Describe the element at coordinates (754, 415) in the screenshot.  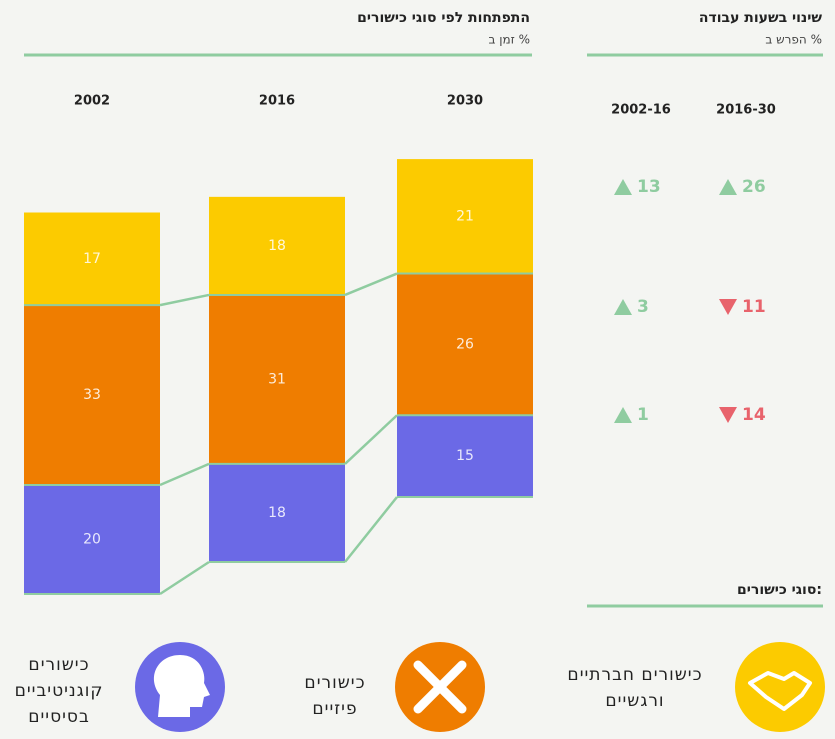
I see `change-value: 14` at that location.